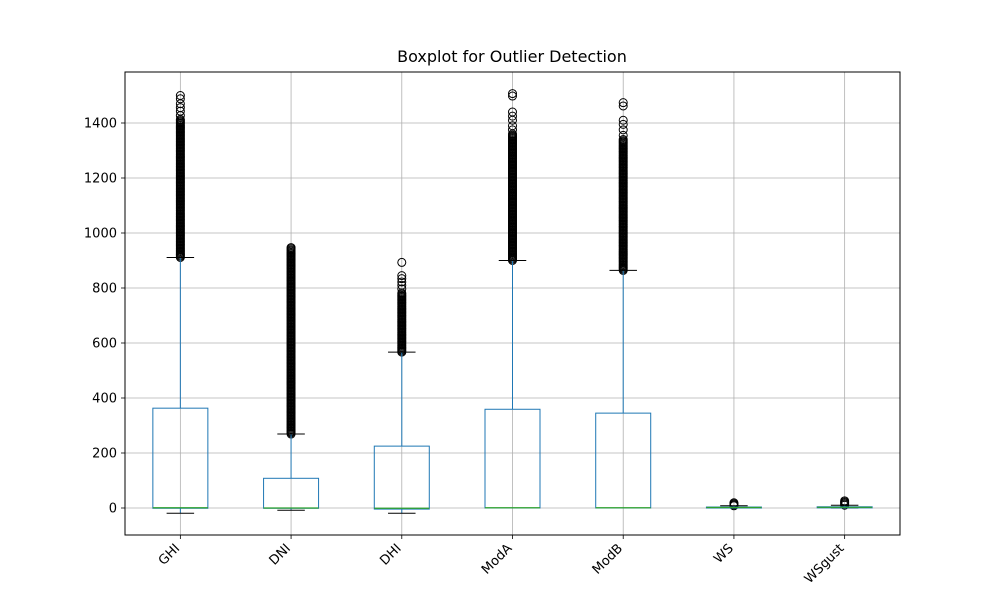 This screenshot has width=1000, height=600. I want to click on y-tick-label: 0, so click(113, 509).